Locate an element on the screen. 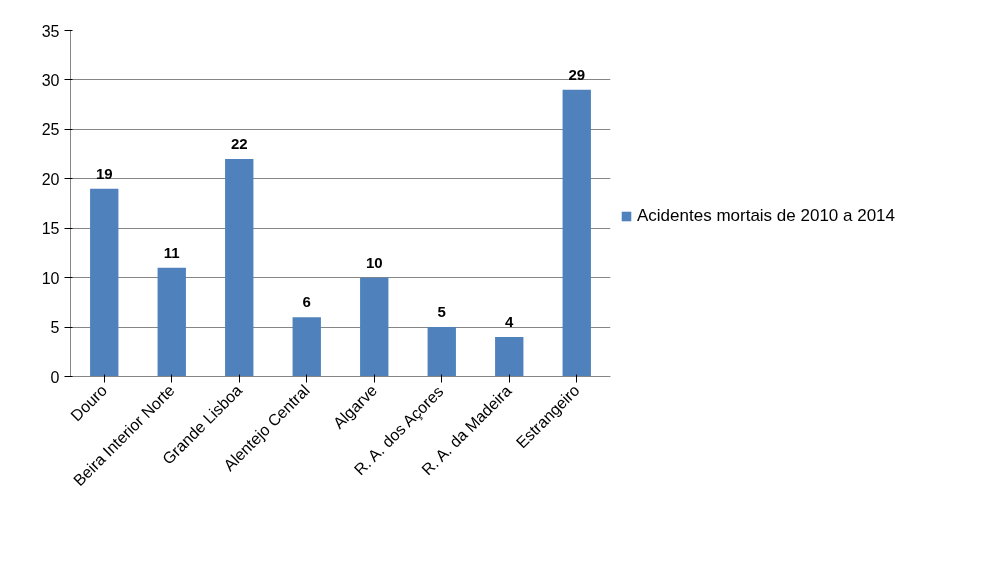  data-label: 6 is located at coordinates (306, 302).